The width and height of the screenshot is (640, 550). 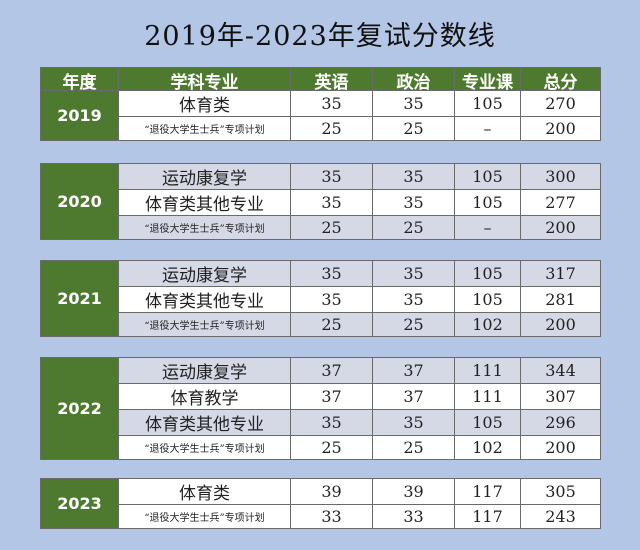 I want to click on total-score: 243, so click(x=560, y=516).